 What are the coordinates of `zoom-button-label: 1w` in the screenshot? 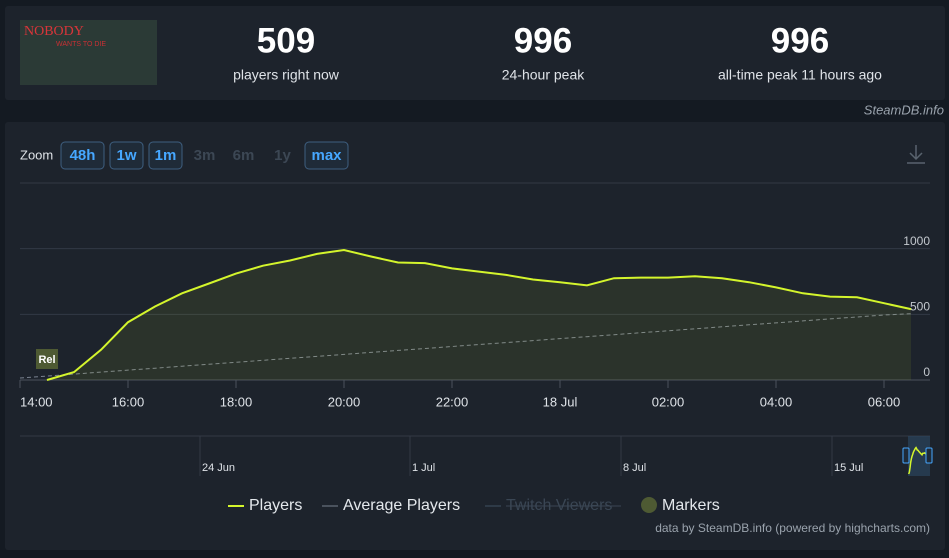 It's located at (126, 155).